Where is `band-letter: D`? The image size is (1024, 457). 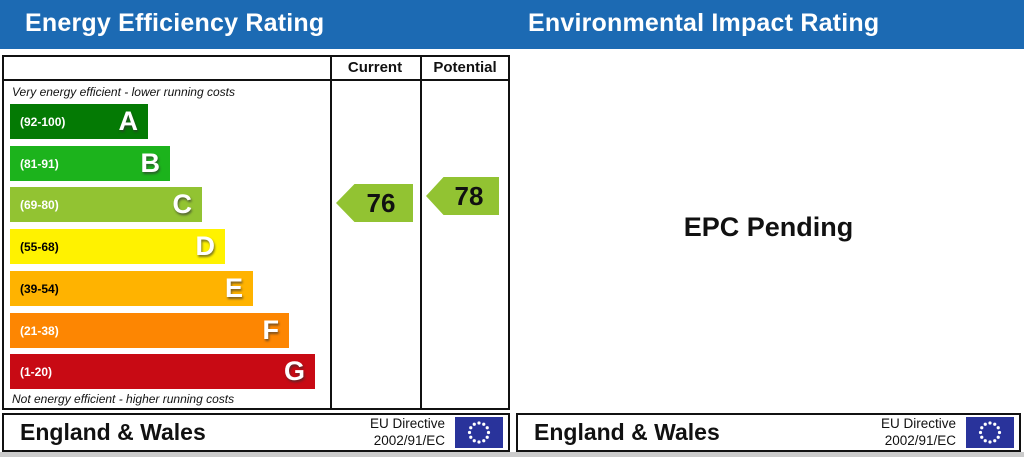 band-letter: D is located at coordinates (205, 246).